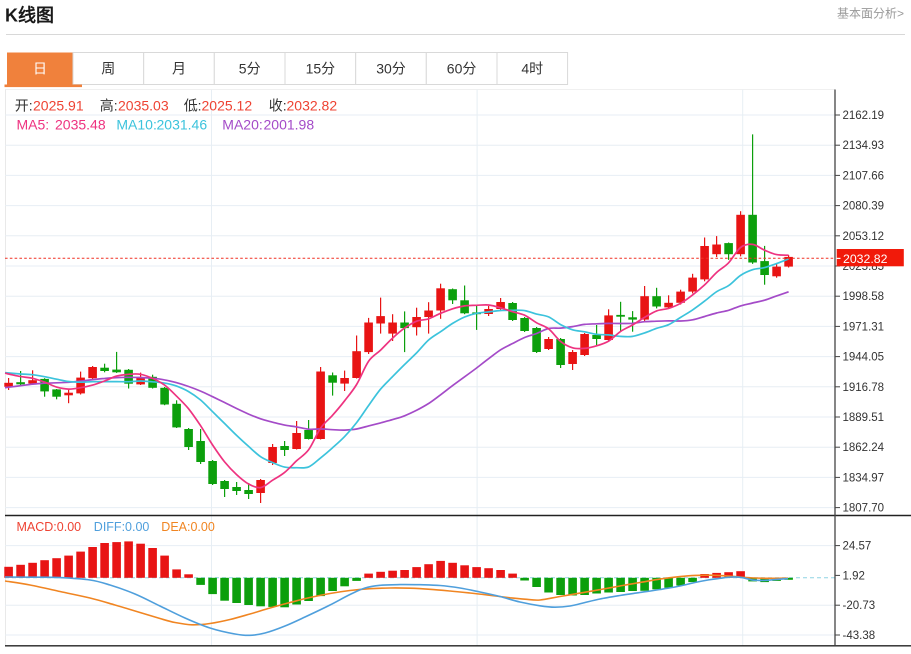  What do you see at coordinates (108, 69) in the screenshot?
I see `svg-text: 周` at bounding box center [108, 69].